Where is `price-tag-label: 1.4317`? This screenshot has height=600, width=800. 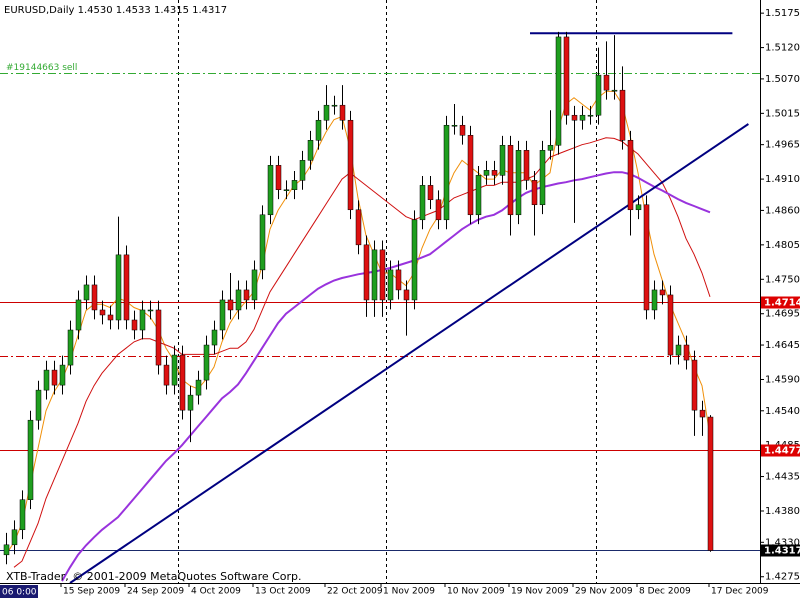 price-tag-label: 1.4317 is located at coordinates (782, 551).